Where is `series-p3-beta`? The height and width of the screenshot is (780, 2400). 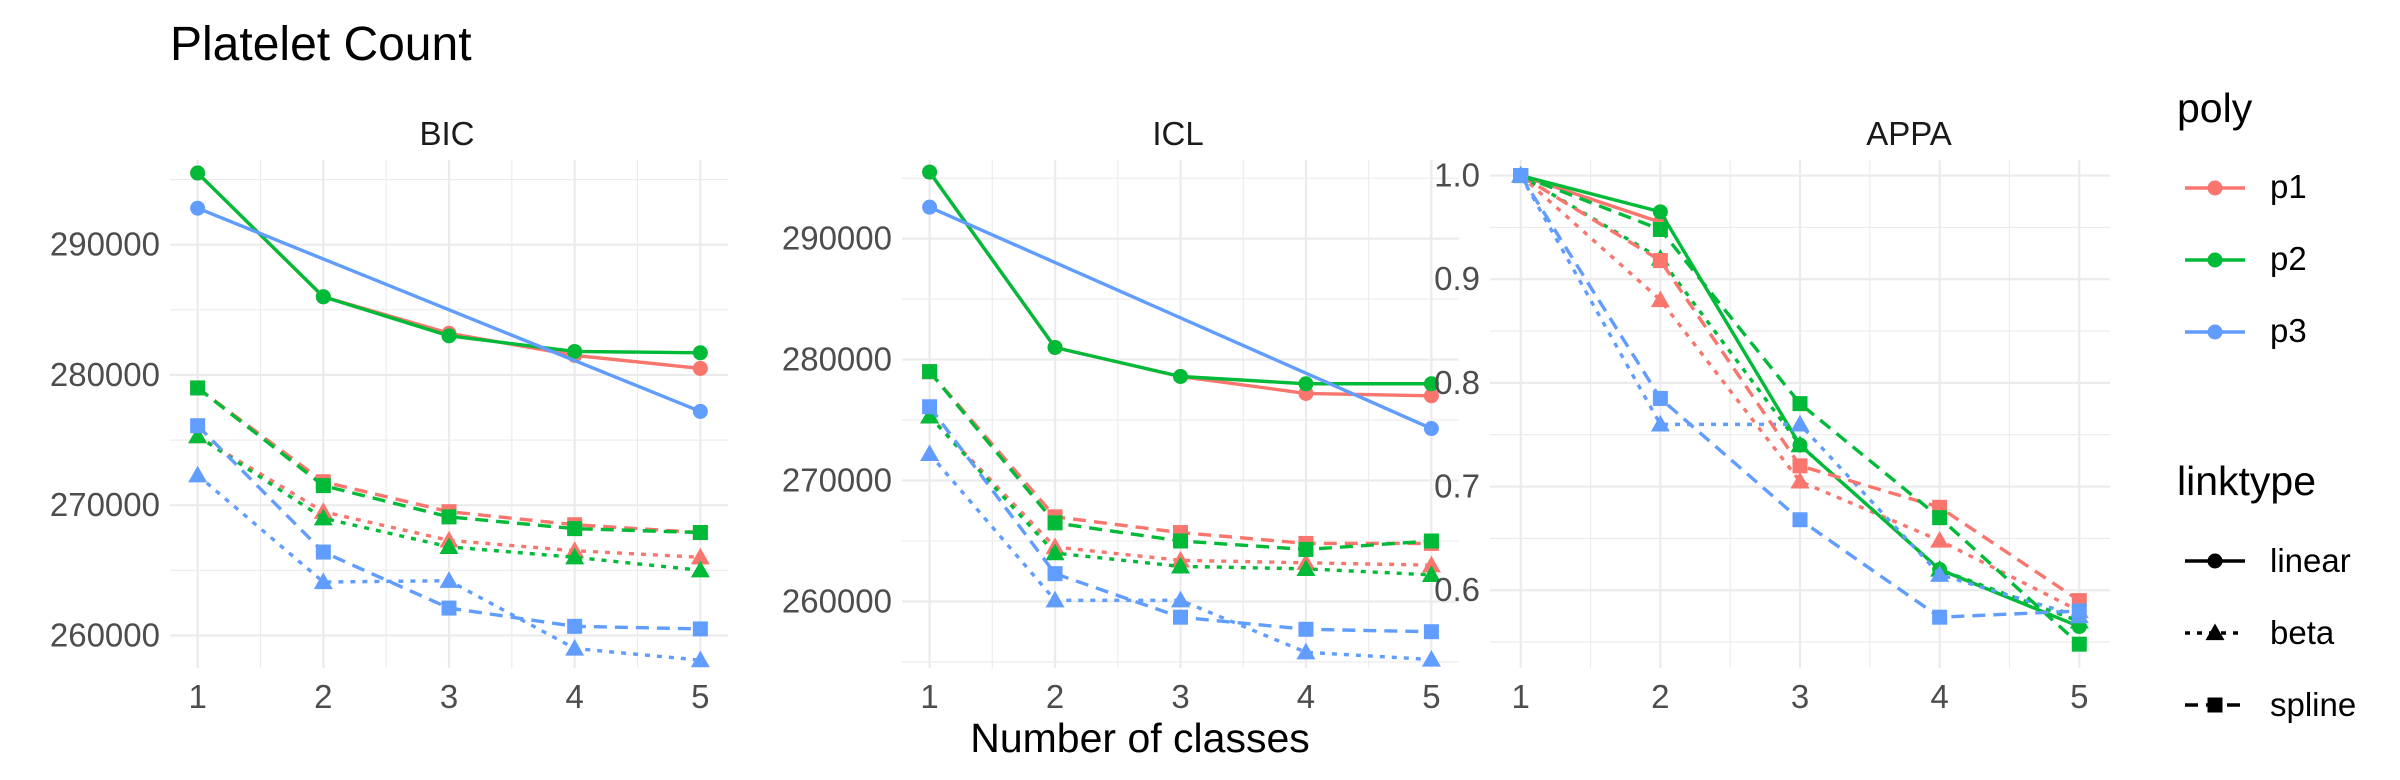
series-p3-beta is located at coordinates (449, 566).